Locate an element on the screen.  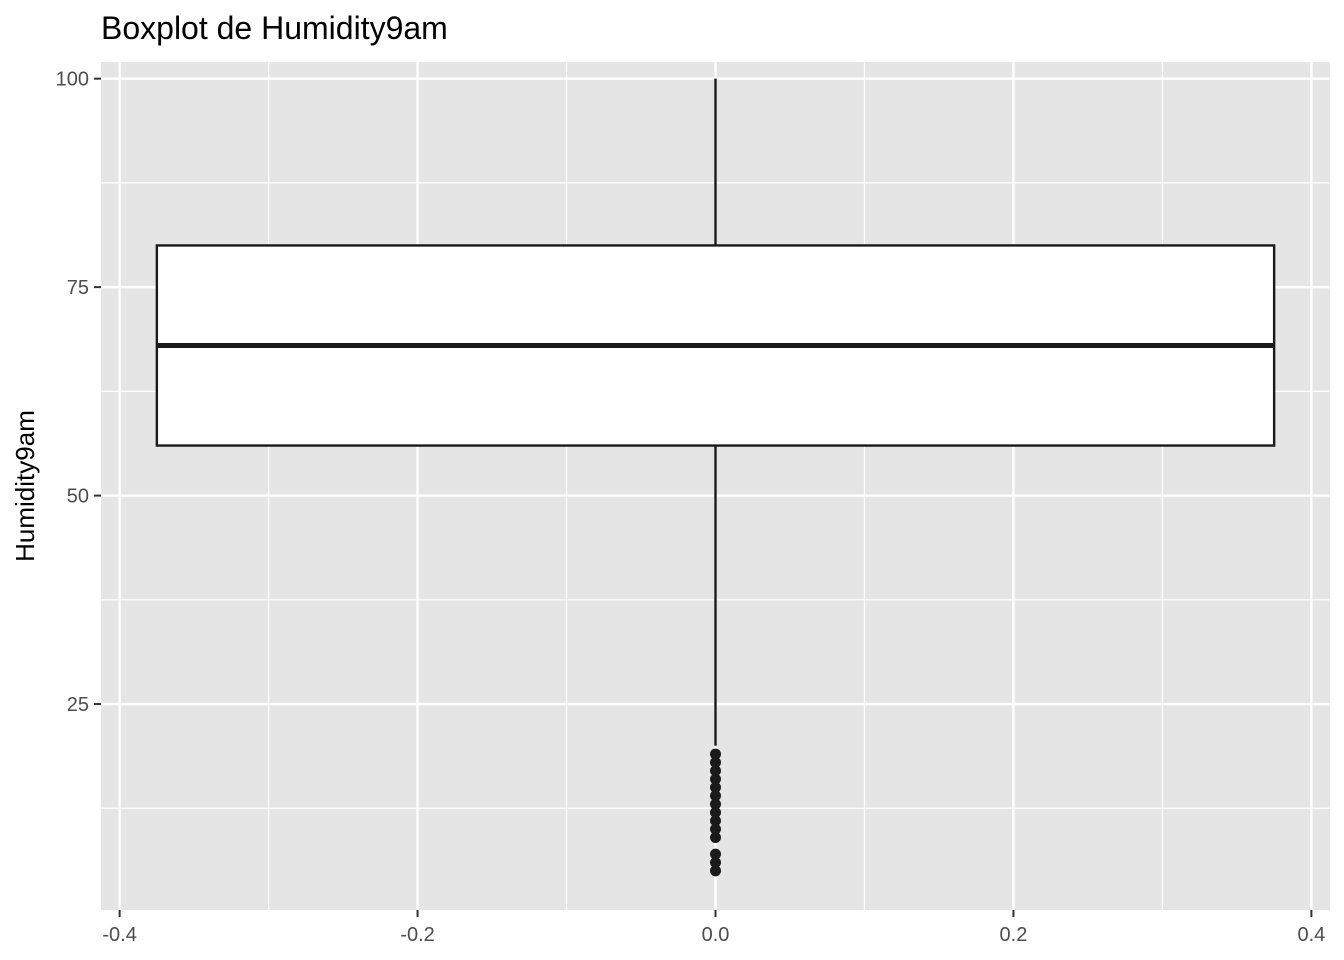
x-tick-label: -0.4 is located at coordinates (119, 935).